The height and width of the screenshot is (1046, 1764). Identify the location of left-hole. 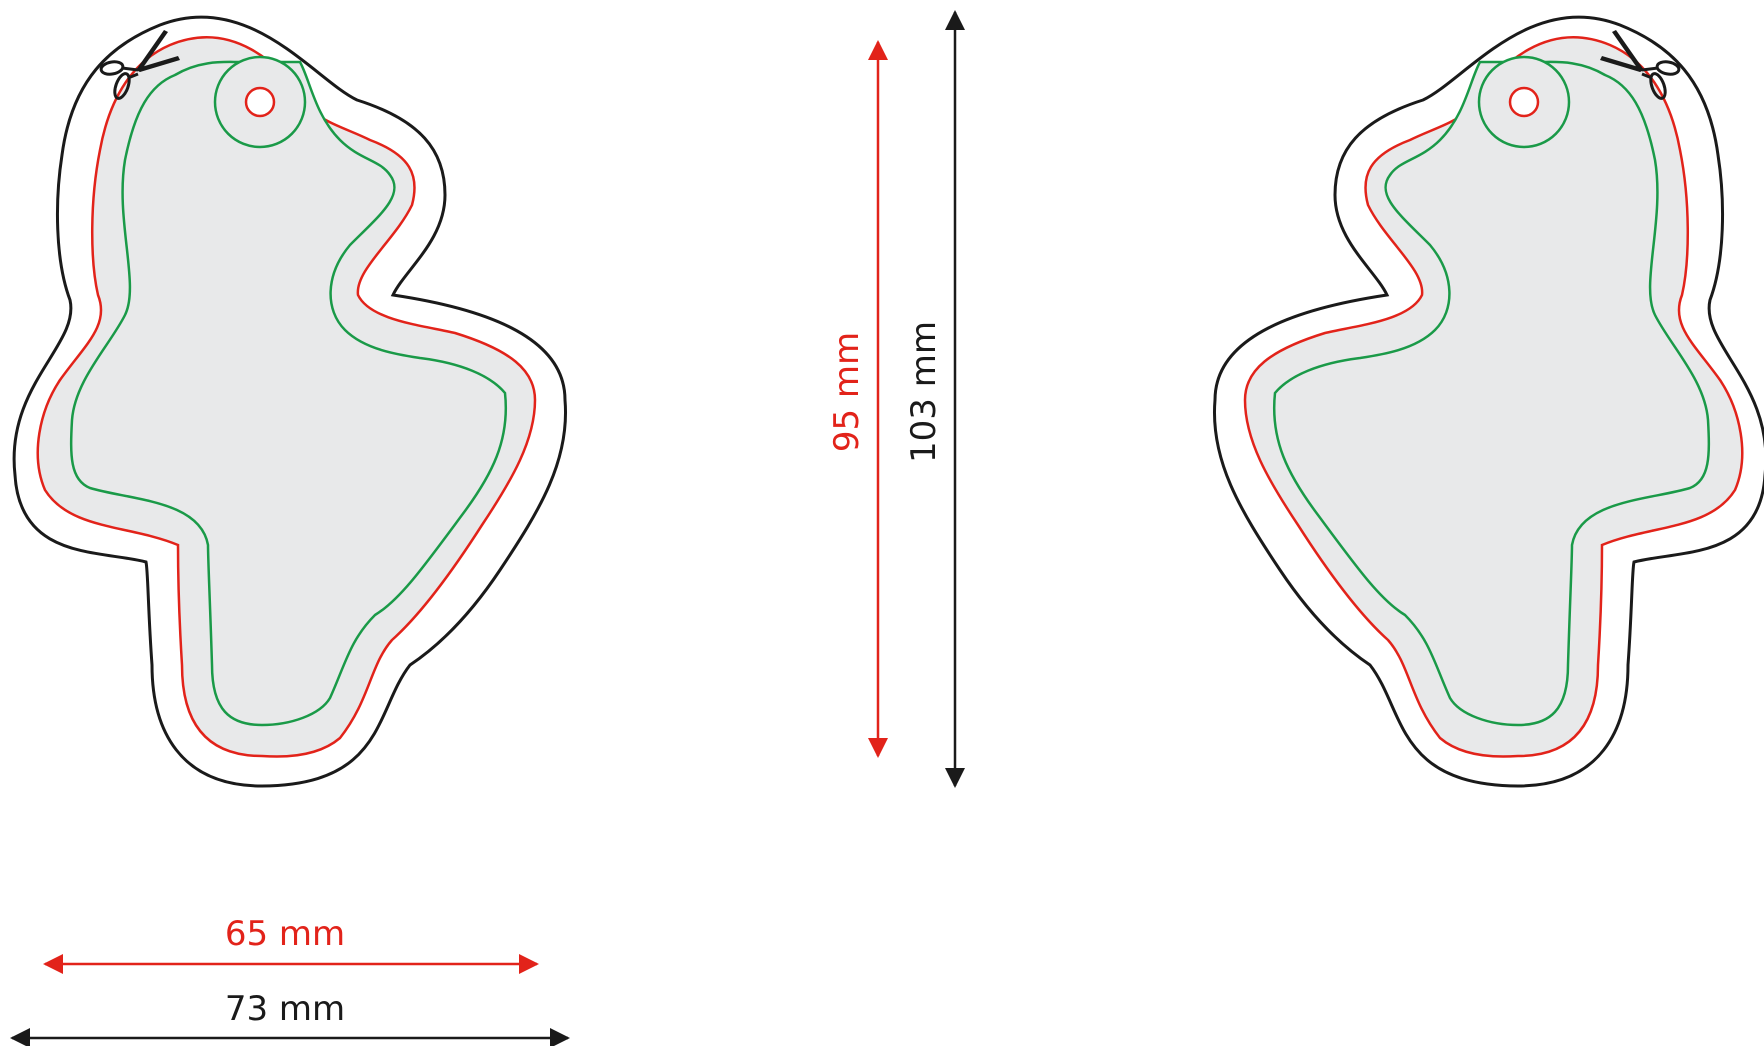
(260, 102).